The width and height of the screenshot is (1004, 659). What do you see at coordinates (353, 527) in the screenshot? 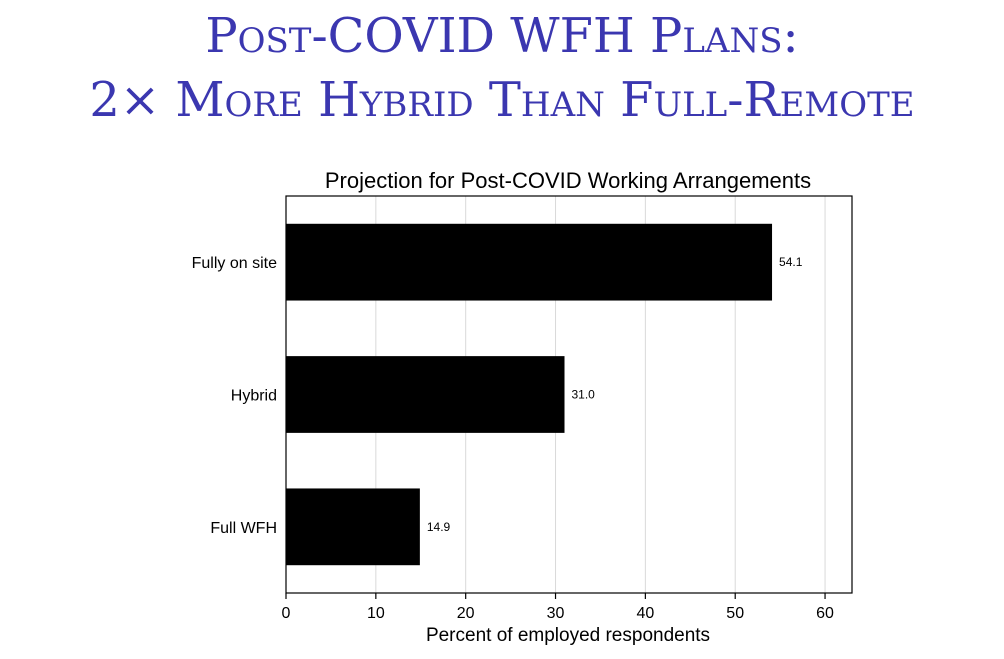
I see `bar-full-wfh` at bounding box center [353, 527].